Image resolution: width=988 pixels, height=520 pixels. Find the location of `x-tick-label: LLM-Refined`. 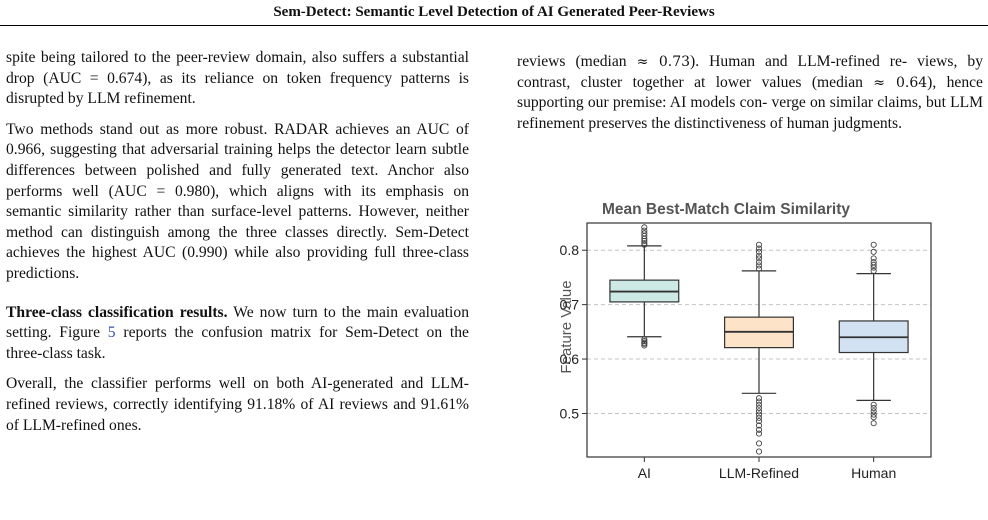

x-tick-label: LLM-Refined is located at coordinates (759, 473).